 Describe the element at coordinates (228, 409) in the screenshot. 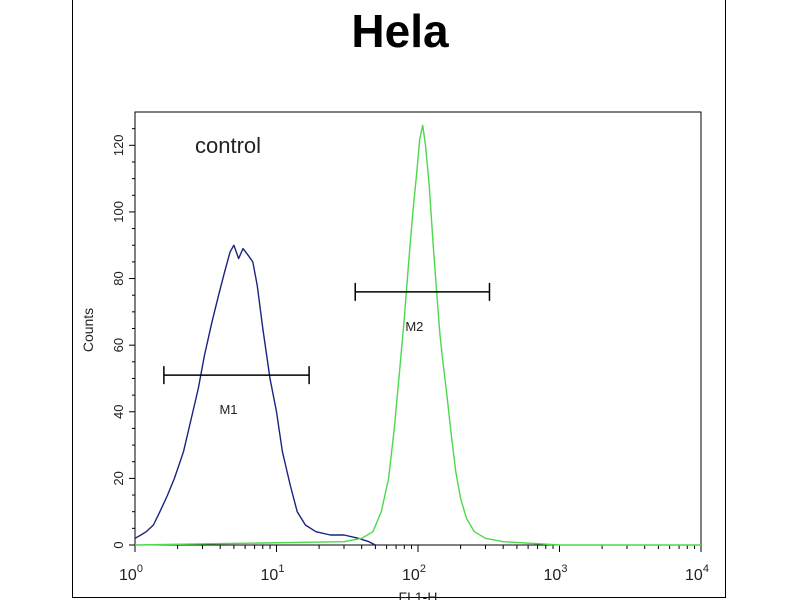

I see `gate-label: M1` at that location.